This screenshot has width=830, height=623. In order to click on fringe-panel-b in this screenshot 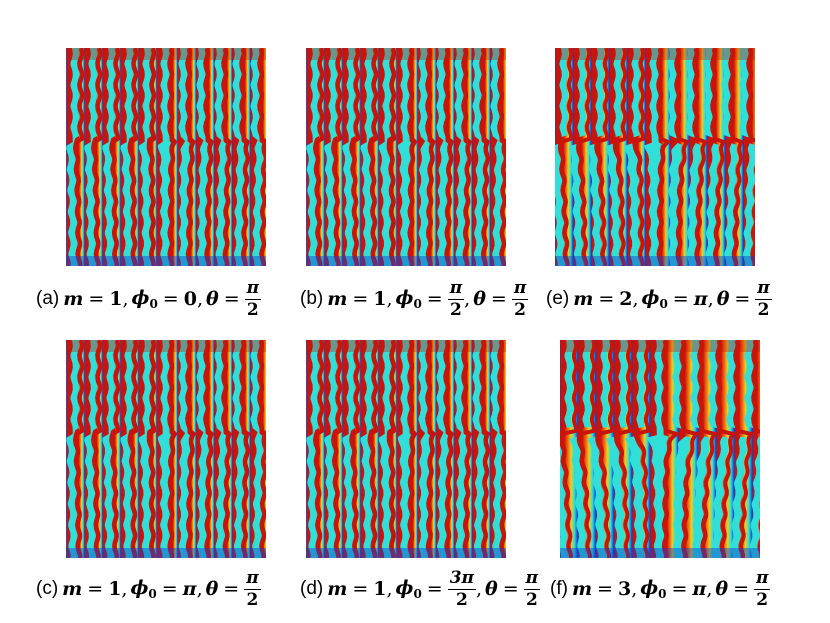, I will do `click(406, 157)`.